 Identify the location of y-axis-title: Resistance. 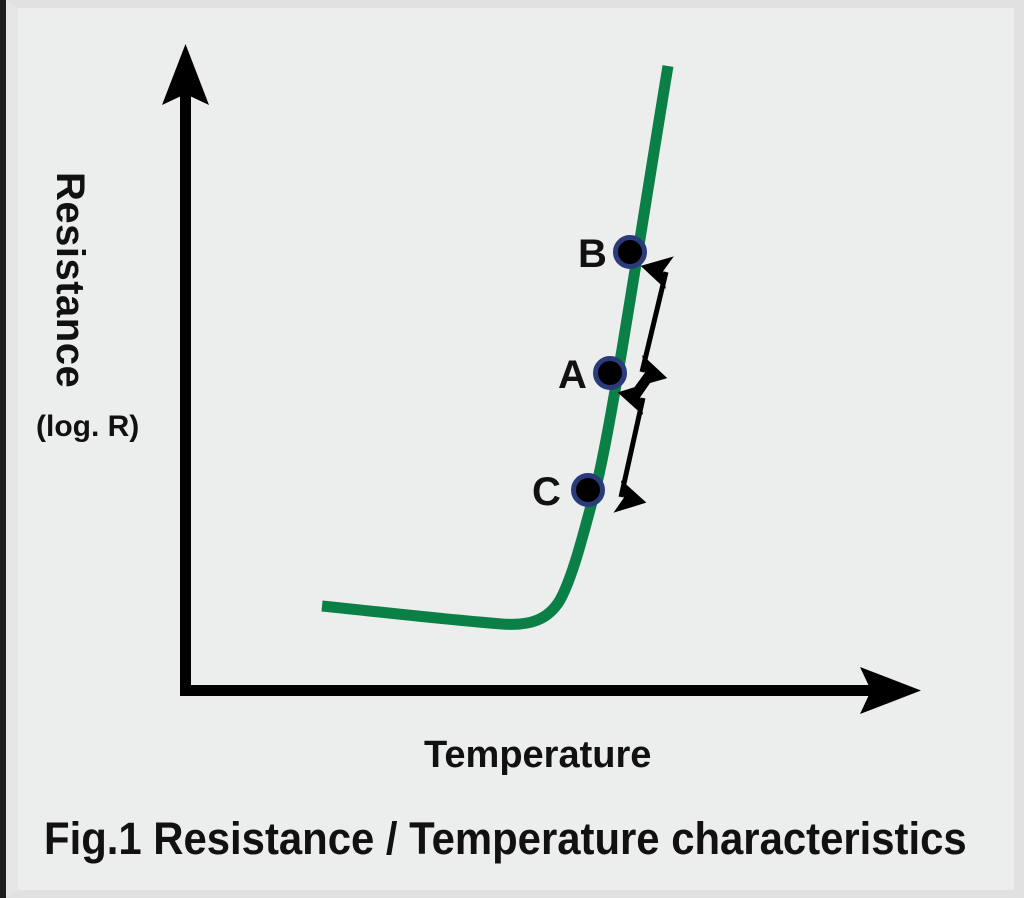
(70, 280).